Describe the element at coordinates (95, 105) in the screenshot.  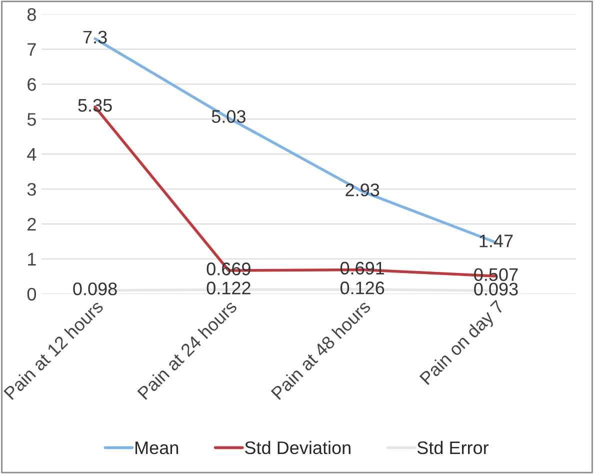
I see `data-label: 5.35` at that location.